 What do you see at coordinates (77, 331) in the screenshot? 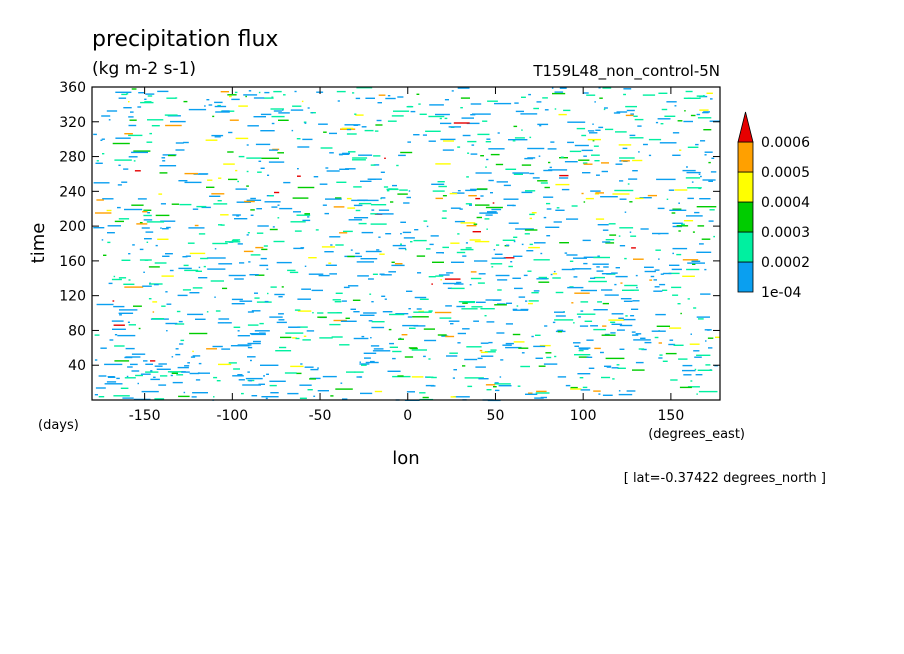
I see `y-tick-label: 80` at bounding box center [77, 331].